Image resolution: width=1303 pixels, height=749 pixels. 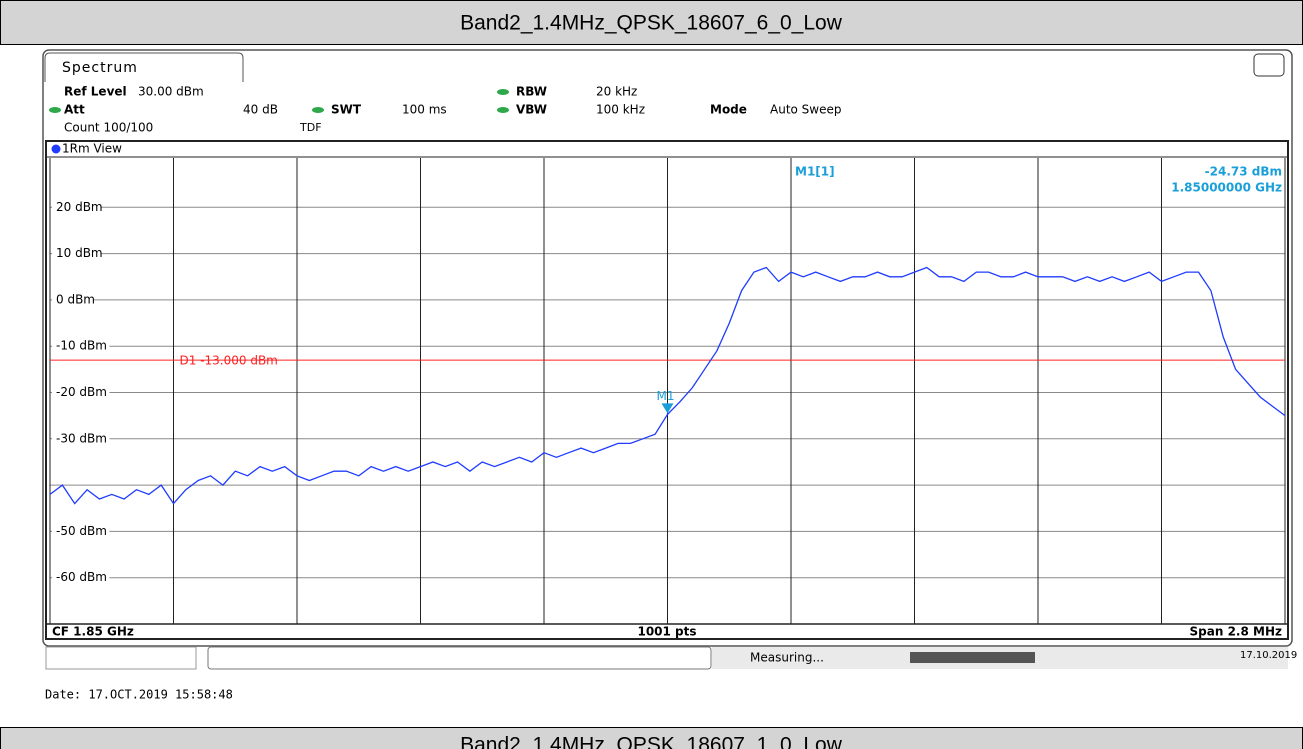 I want to click on y-tick-label: -30 dBm, so click(x=81, y=438).